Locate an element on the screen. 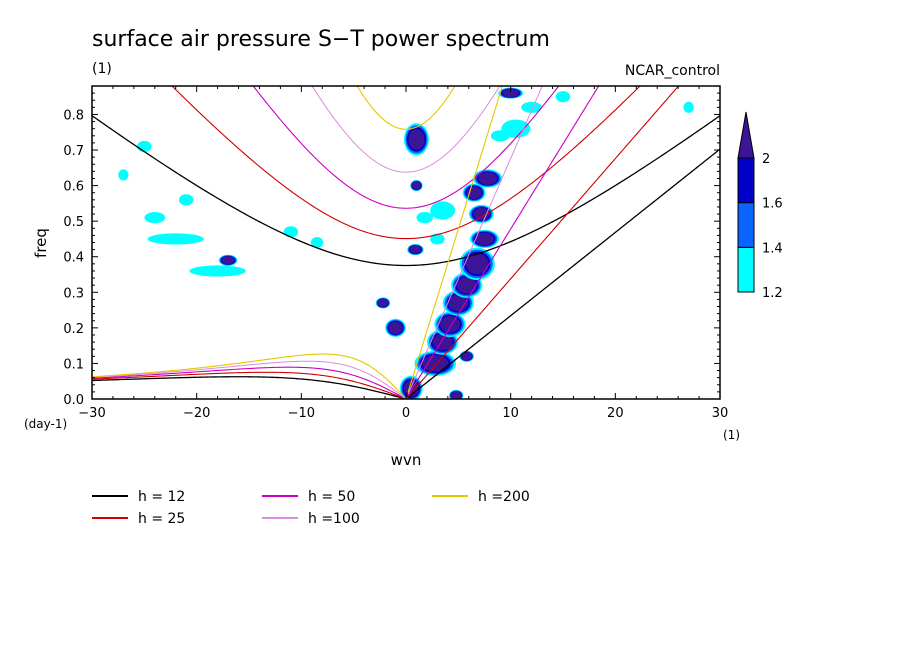  legend-item-h12: h = 12 is located at coordinates (138, 497).